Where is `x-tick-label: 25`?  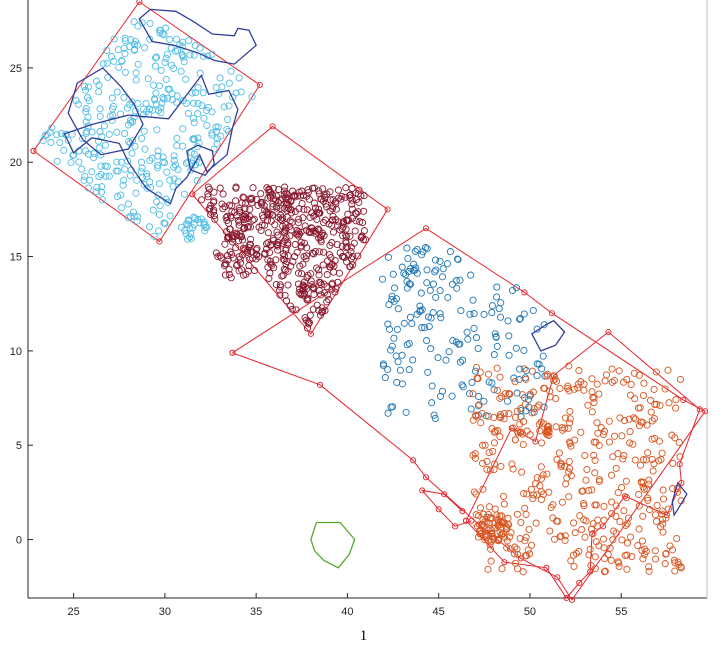
x-tick-label: 25 is located at coordinates (74, 612).